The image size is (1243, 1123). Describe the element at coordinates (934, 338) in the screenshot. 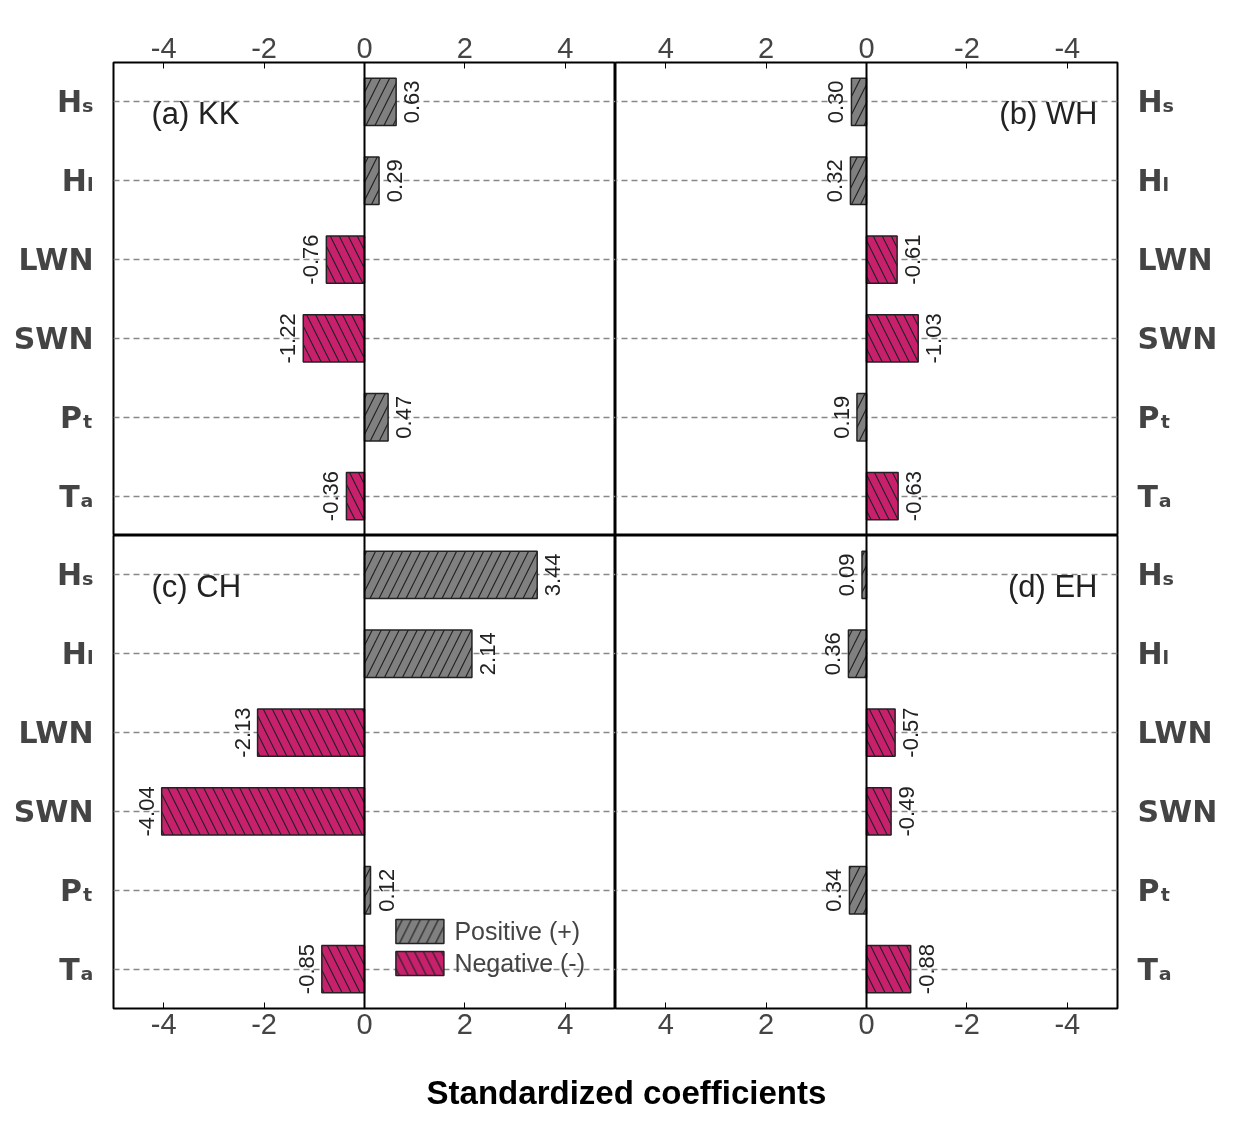

I see `data-label: -1.03` at that location.